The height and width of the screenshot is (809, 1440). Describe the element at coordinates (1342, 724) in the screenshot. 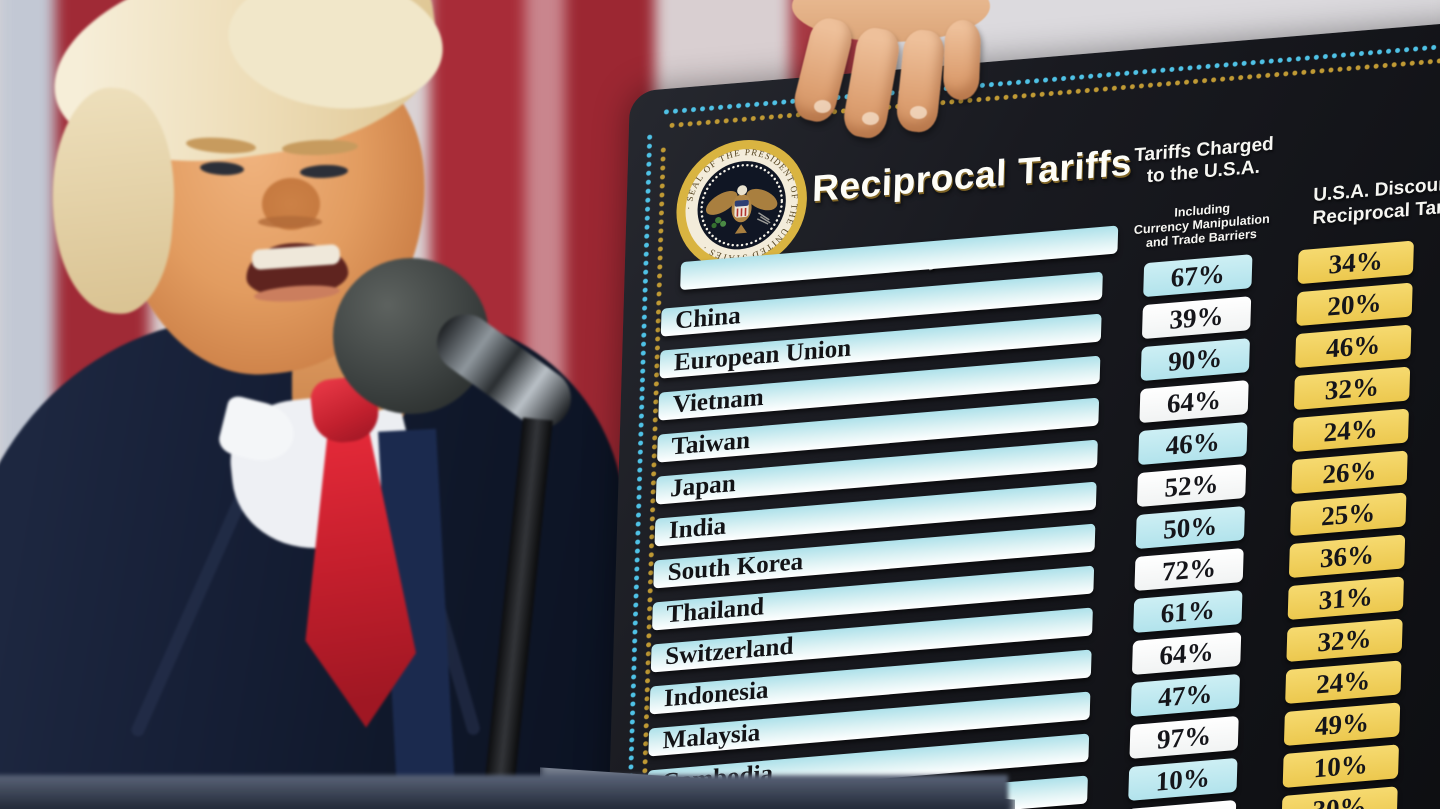

I see `tariff-discounted-cell: 49%` at that location.